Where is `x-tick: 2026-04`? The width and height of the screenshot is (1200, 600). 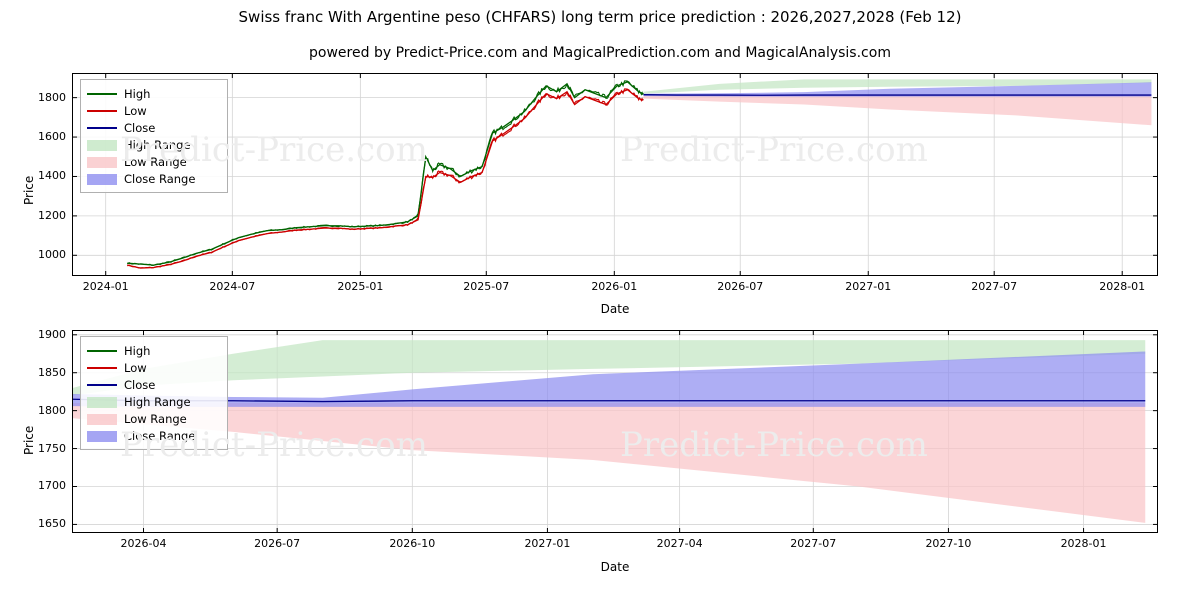 x-tick: 2026-04 is located at coordinates (143, 543).